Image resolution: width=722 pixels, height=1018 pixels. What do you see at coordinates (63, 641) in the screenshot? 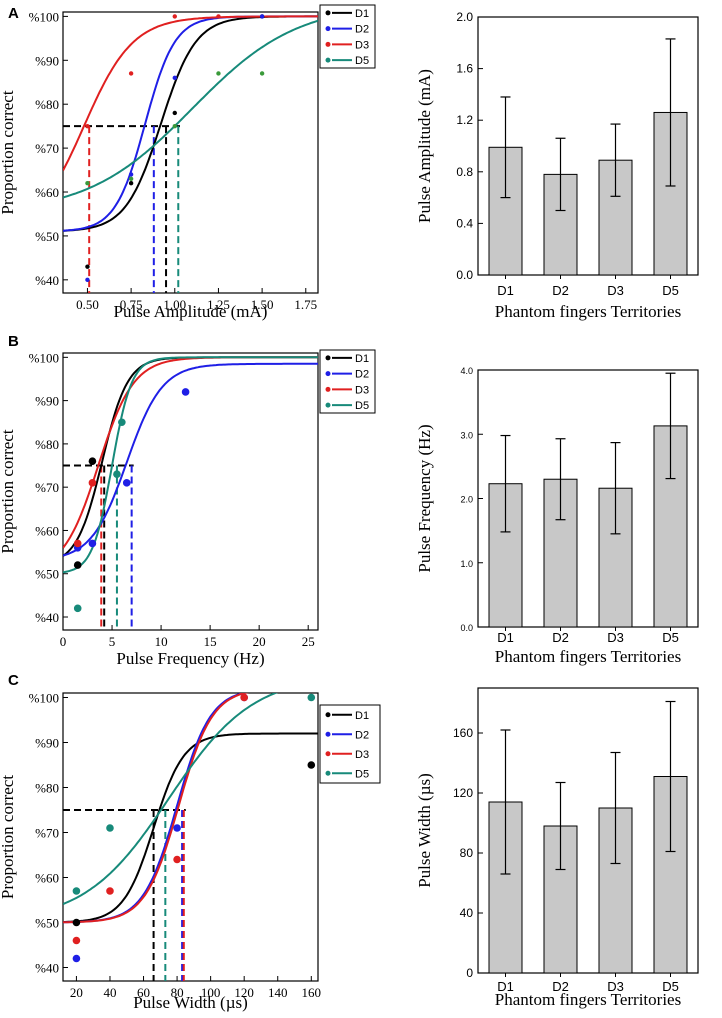
I see `x-tick-label: 0` at bounding box center [63, 641].